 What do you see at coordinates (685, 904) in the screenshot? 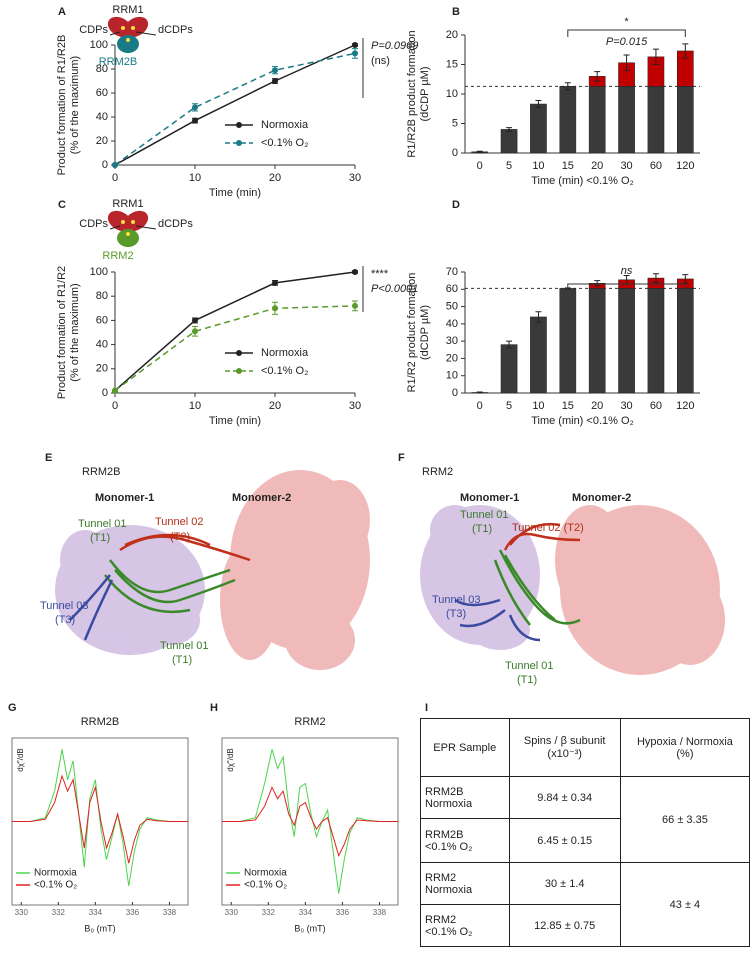
I see `cell-text: 43 ± 4` at bounding box center [685, 904].